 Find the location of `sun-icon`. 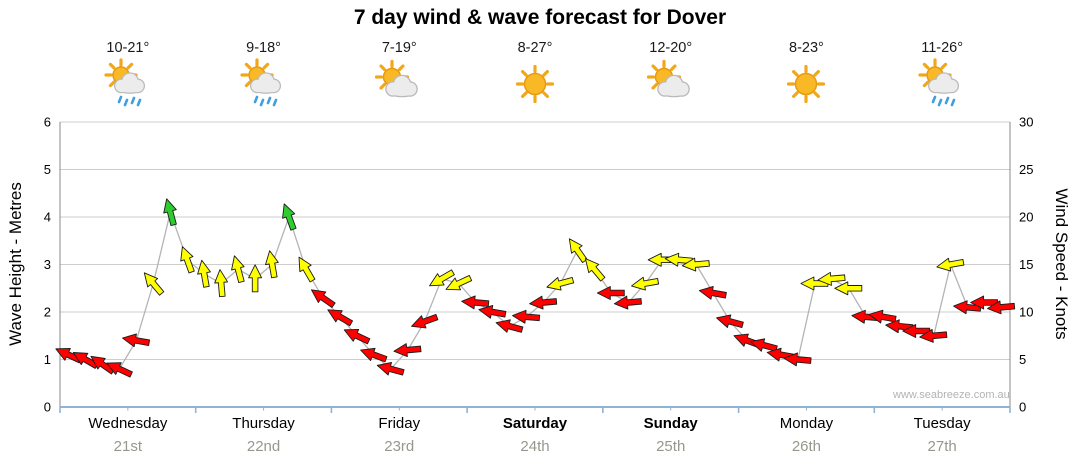

sun-icon is located at coordinates (806, 84).